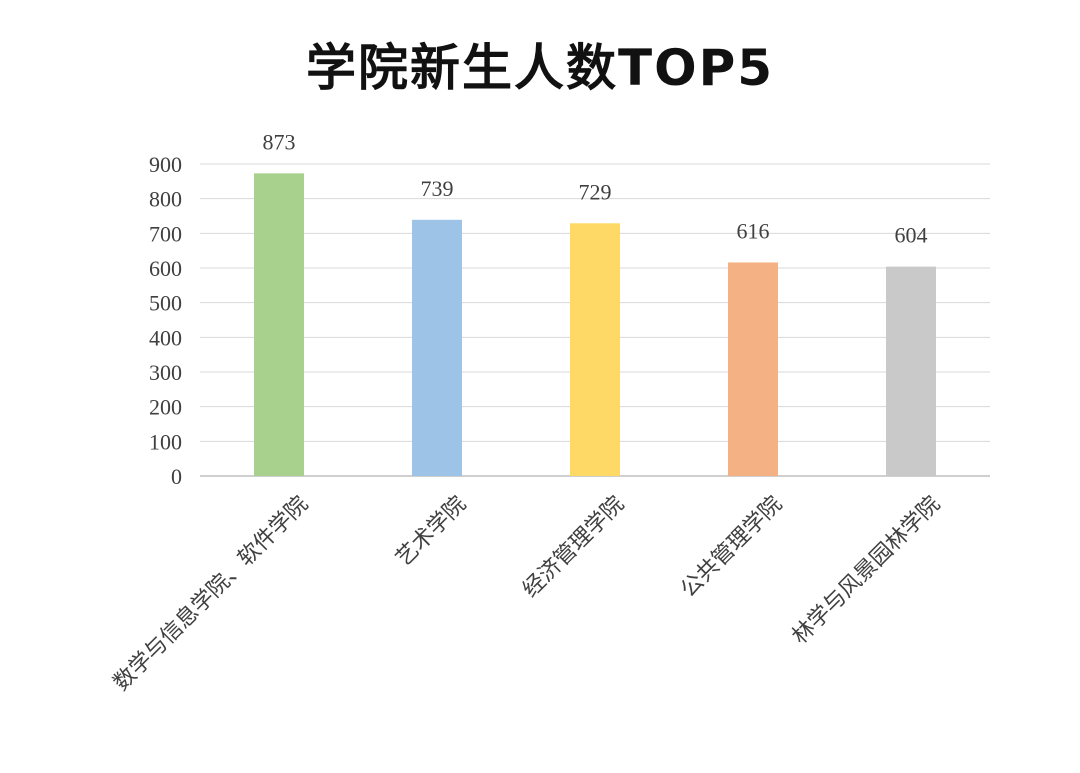  Describe the element at coordinates (911, 235) in the screenshot. I see `data-label: 604` at that location.